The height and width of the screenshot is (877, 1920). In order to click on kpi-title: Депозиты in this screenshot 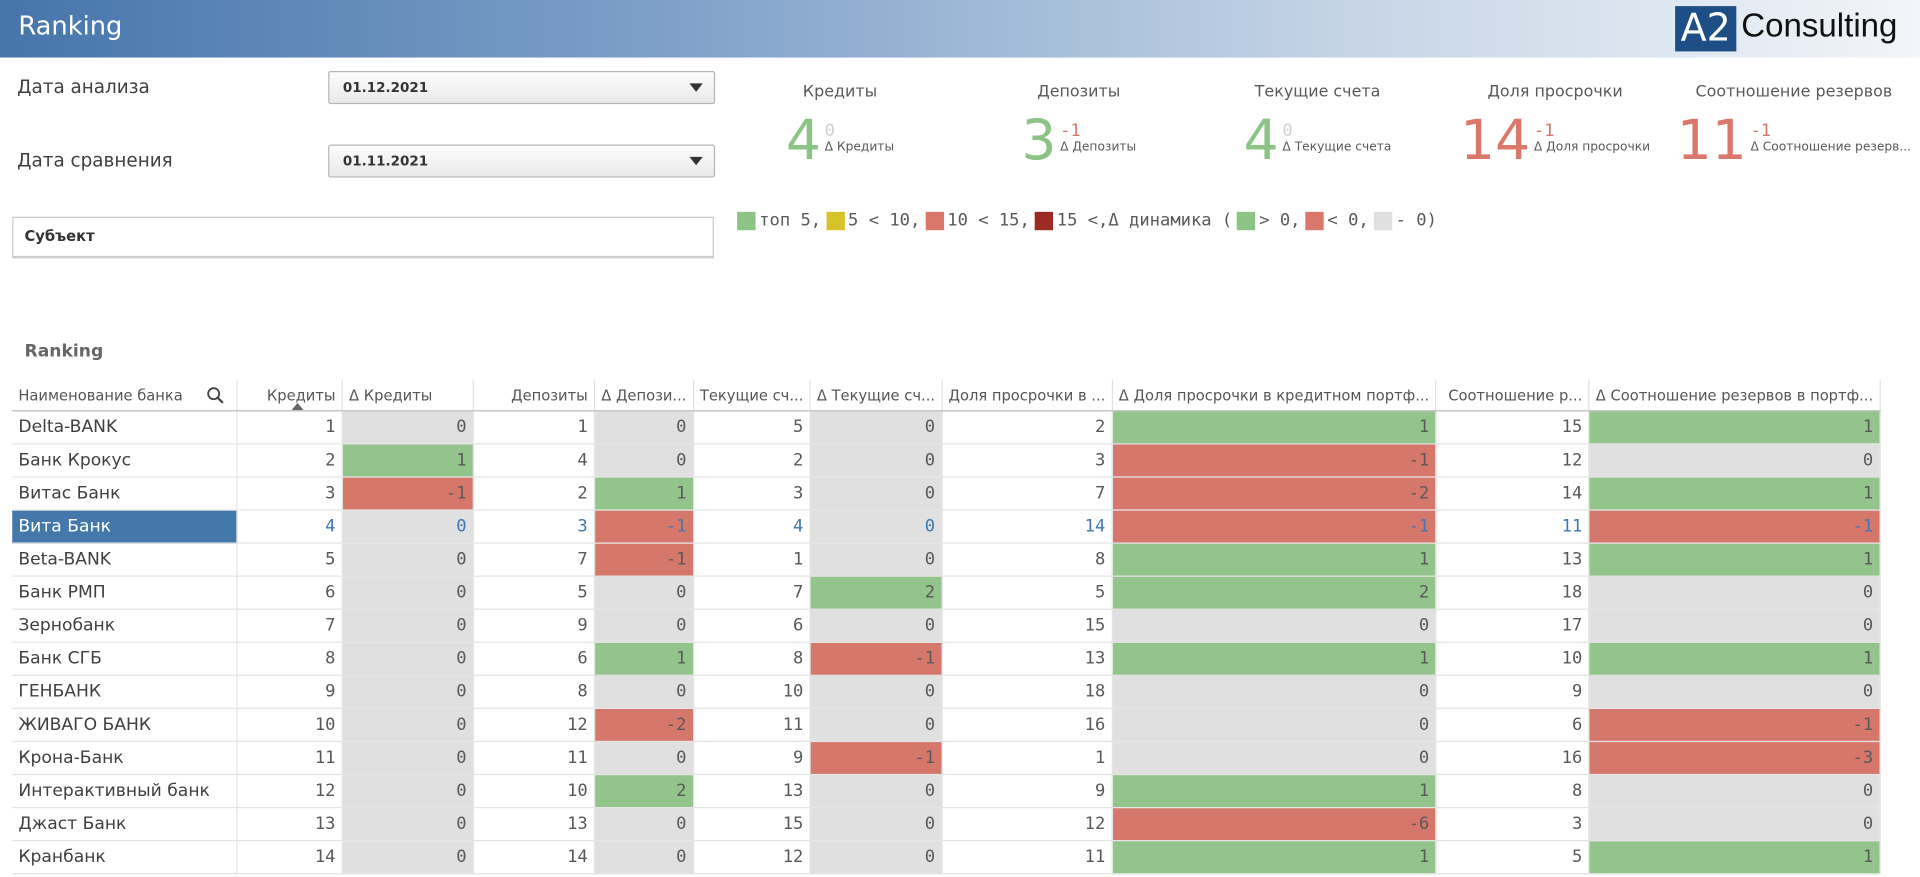, I will do `click(1079, 92)`.